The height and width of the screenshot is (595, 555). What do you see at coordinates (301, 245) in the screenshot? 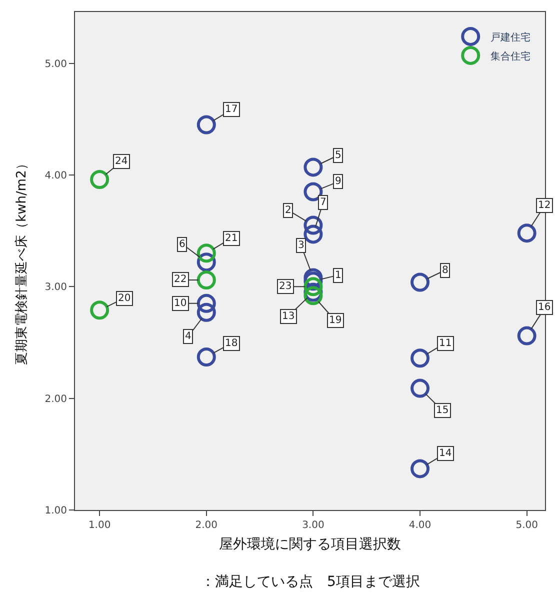
I see `annotation: 3` at bounding box center [301, 245].